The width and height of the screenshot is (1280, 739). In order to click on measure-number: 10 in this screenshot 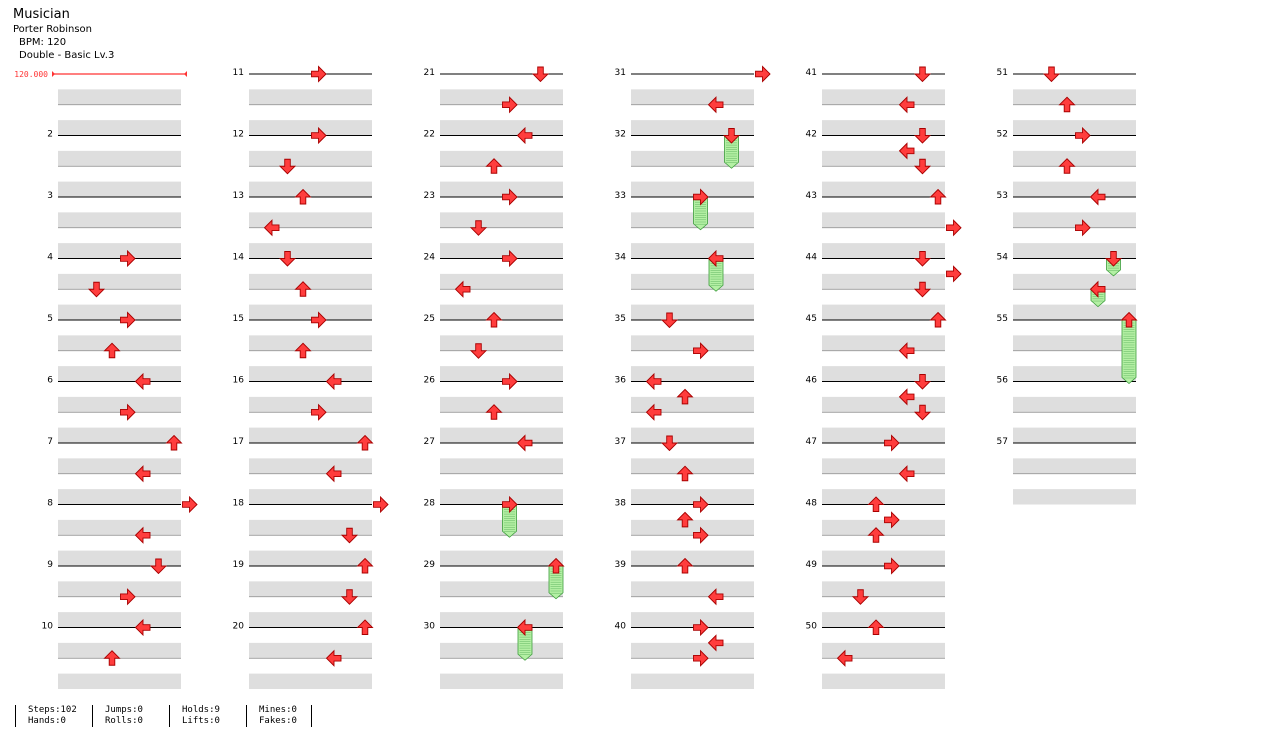, I will do `click(48, 627)`.